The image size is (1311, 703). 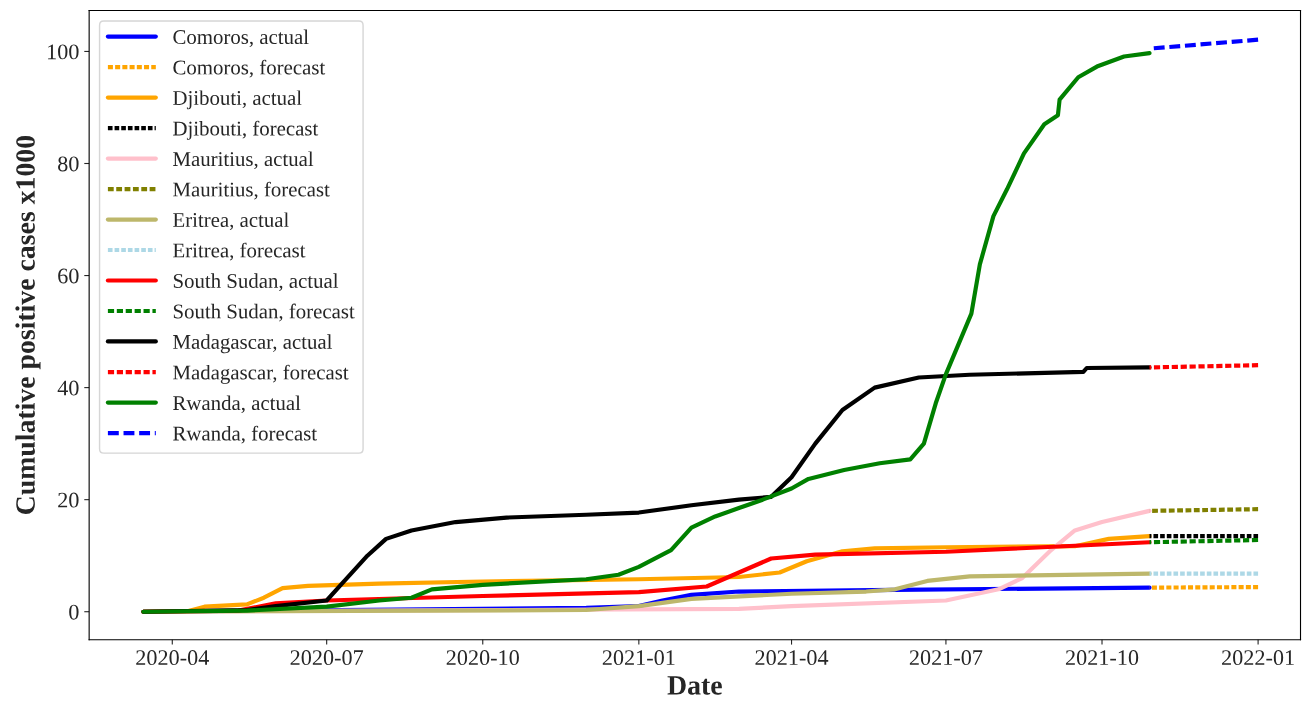 What do you see at coordinates (253, 344) in the screenshot?
I see `legend-label: Madagascar, actual` at bounding box center [253, 344].